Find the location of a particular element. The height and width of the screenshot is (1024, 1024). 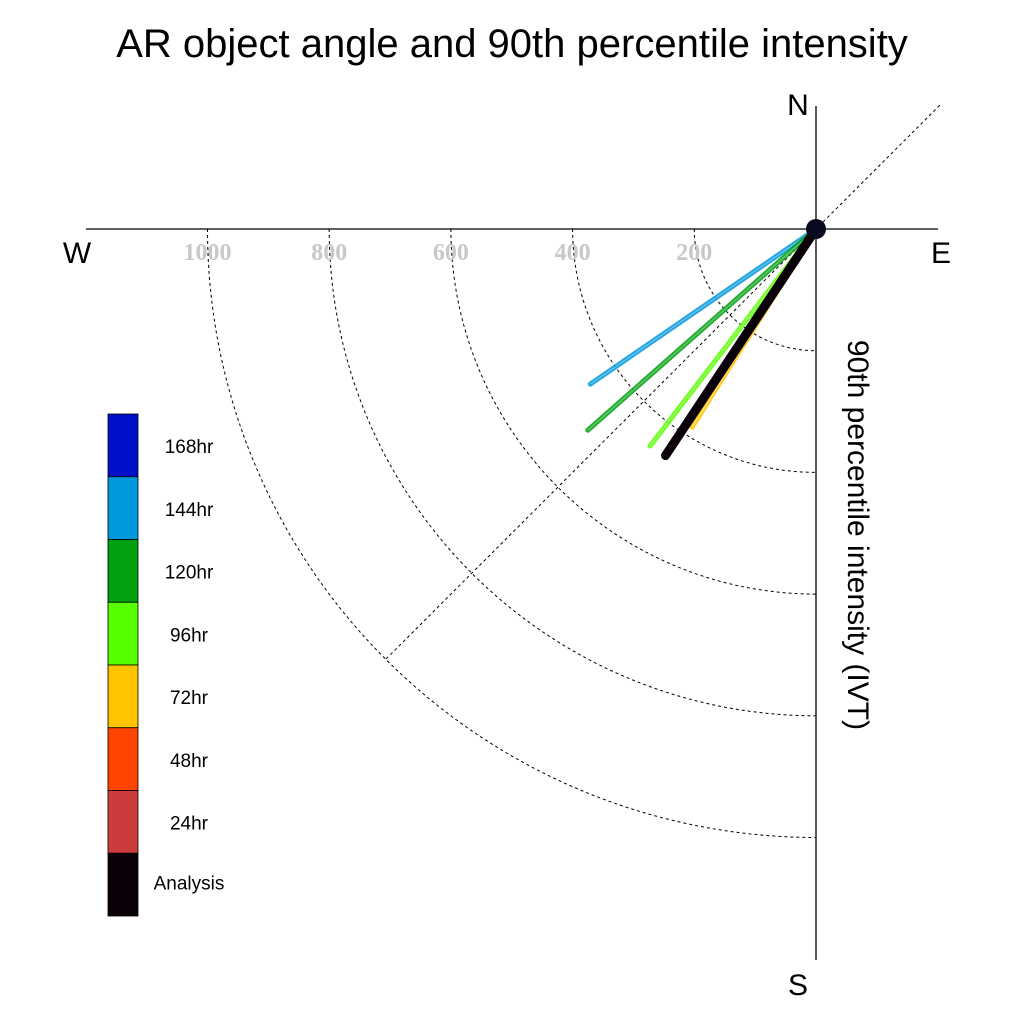

legend-swatch-Analysis is located at coordinates (123, 884).